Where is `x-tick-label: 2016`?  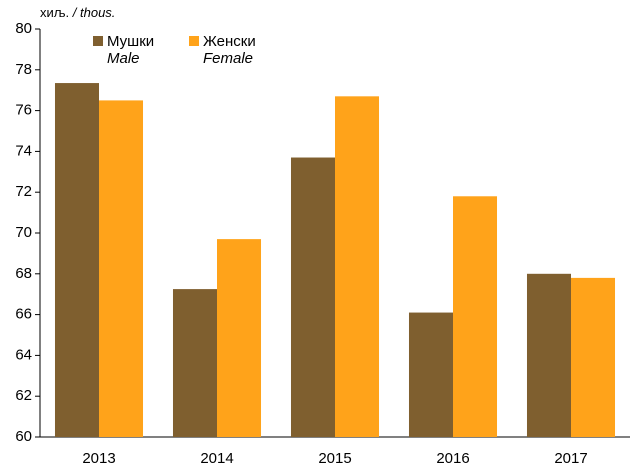
x-tick-label: 2016 is located at coordinates (452, 458).